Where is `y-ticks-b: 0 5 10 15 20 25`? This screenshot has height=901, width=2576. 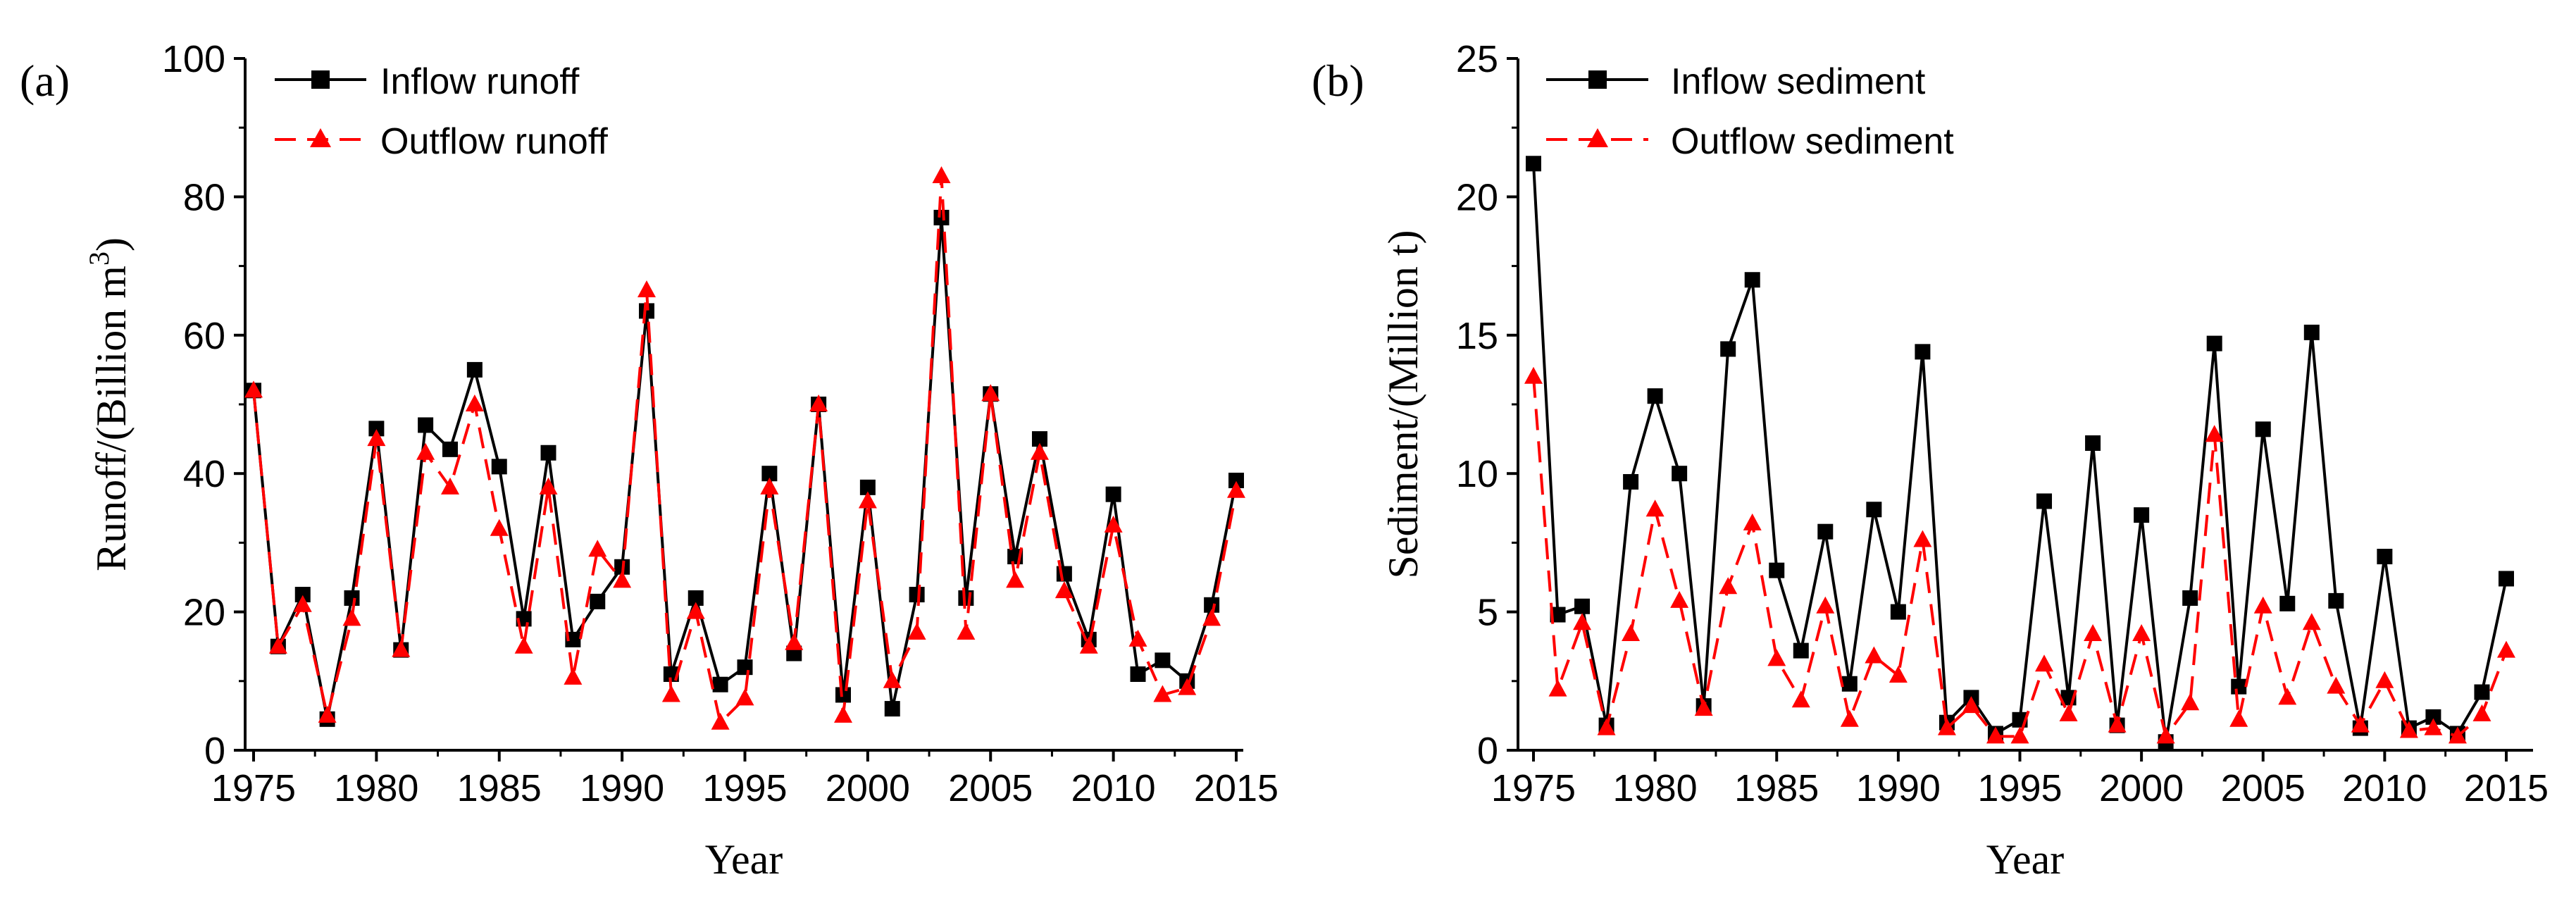
y-ticks-b: 0 5 10 15 20 25 is located at coordinates (1487, 405).